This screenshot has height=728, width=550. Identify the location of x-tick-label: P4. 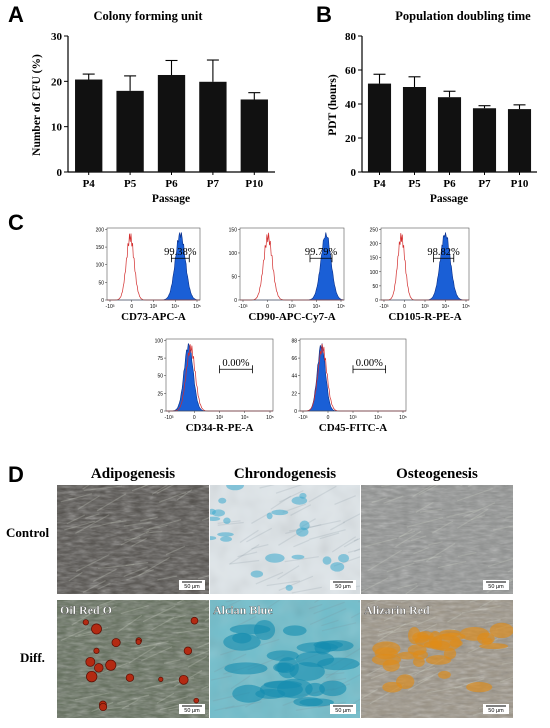
(89, 184).